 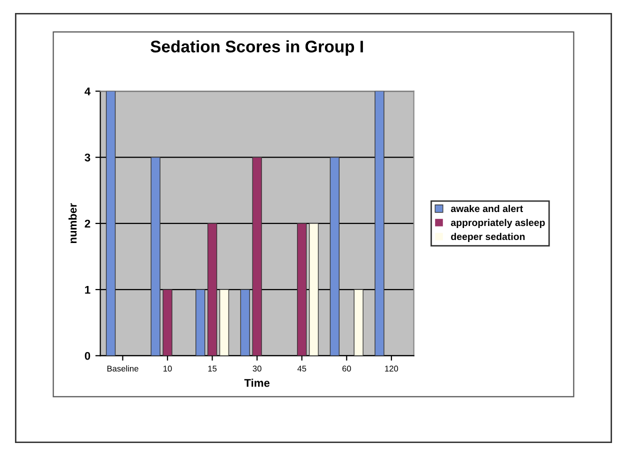 I want to click on y-tick-label: 3, so click(x=87, y=158).